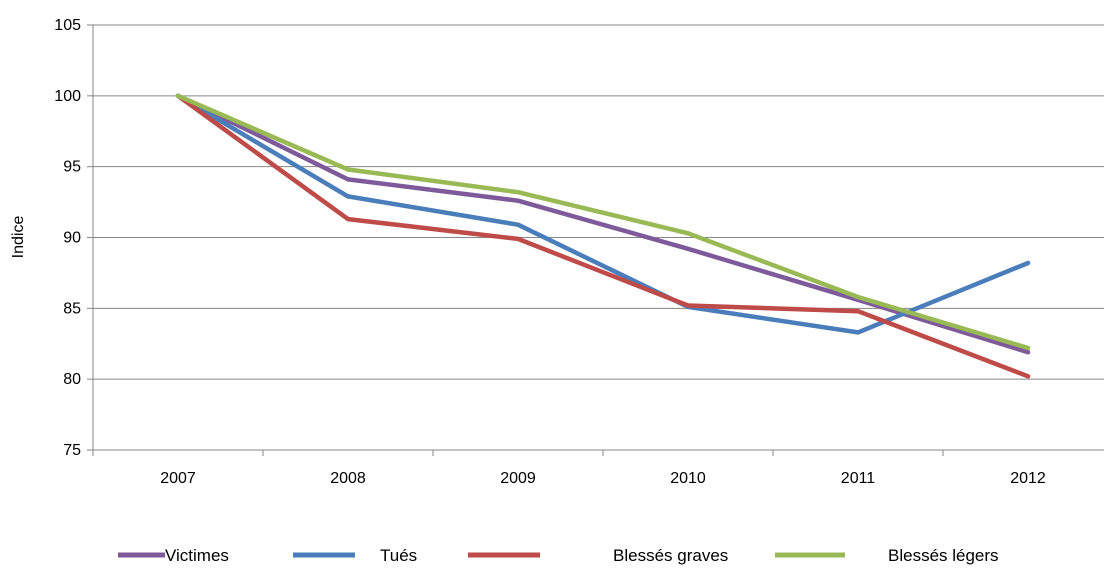 This screenshot has width=1104, height=575. What do you see at coordinates (943, 555) in the screenshot?
I see `legend-label: Blessés légers` at bounding box center [943, 555].